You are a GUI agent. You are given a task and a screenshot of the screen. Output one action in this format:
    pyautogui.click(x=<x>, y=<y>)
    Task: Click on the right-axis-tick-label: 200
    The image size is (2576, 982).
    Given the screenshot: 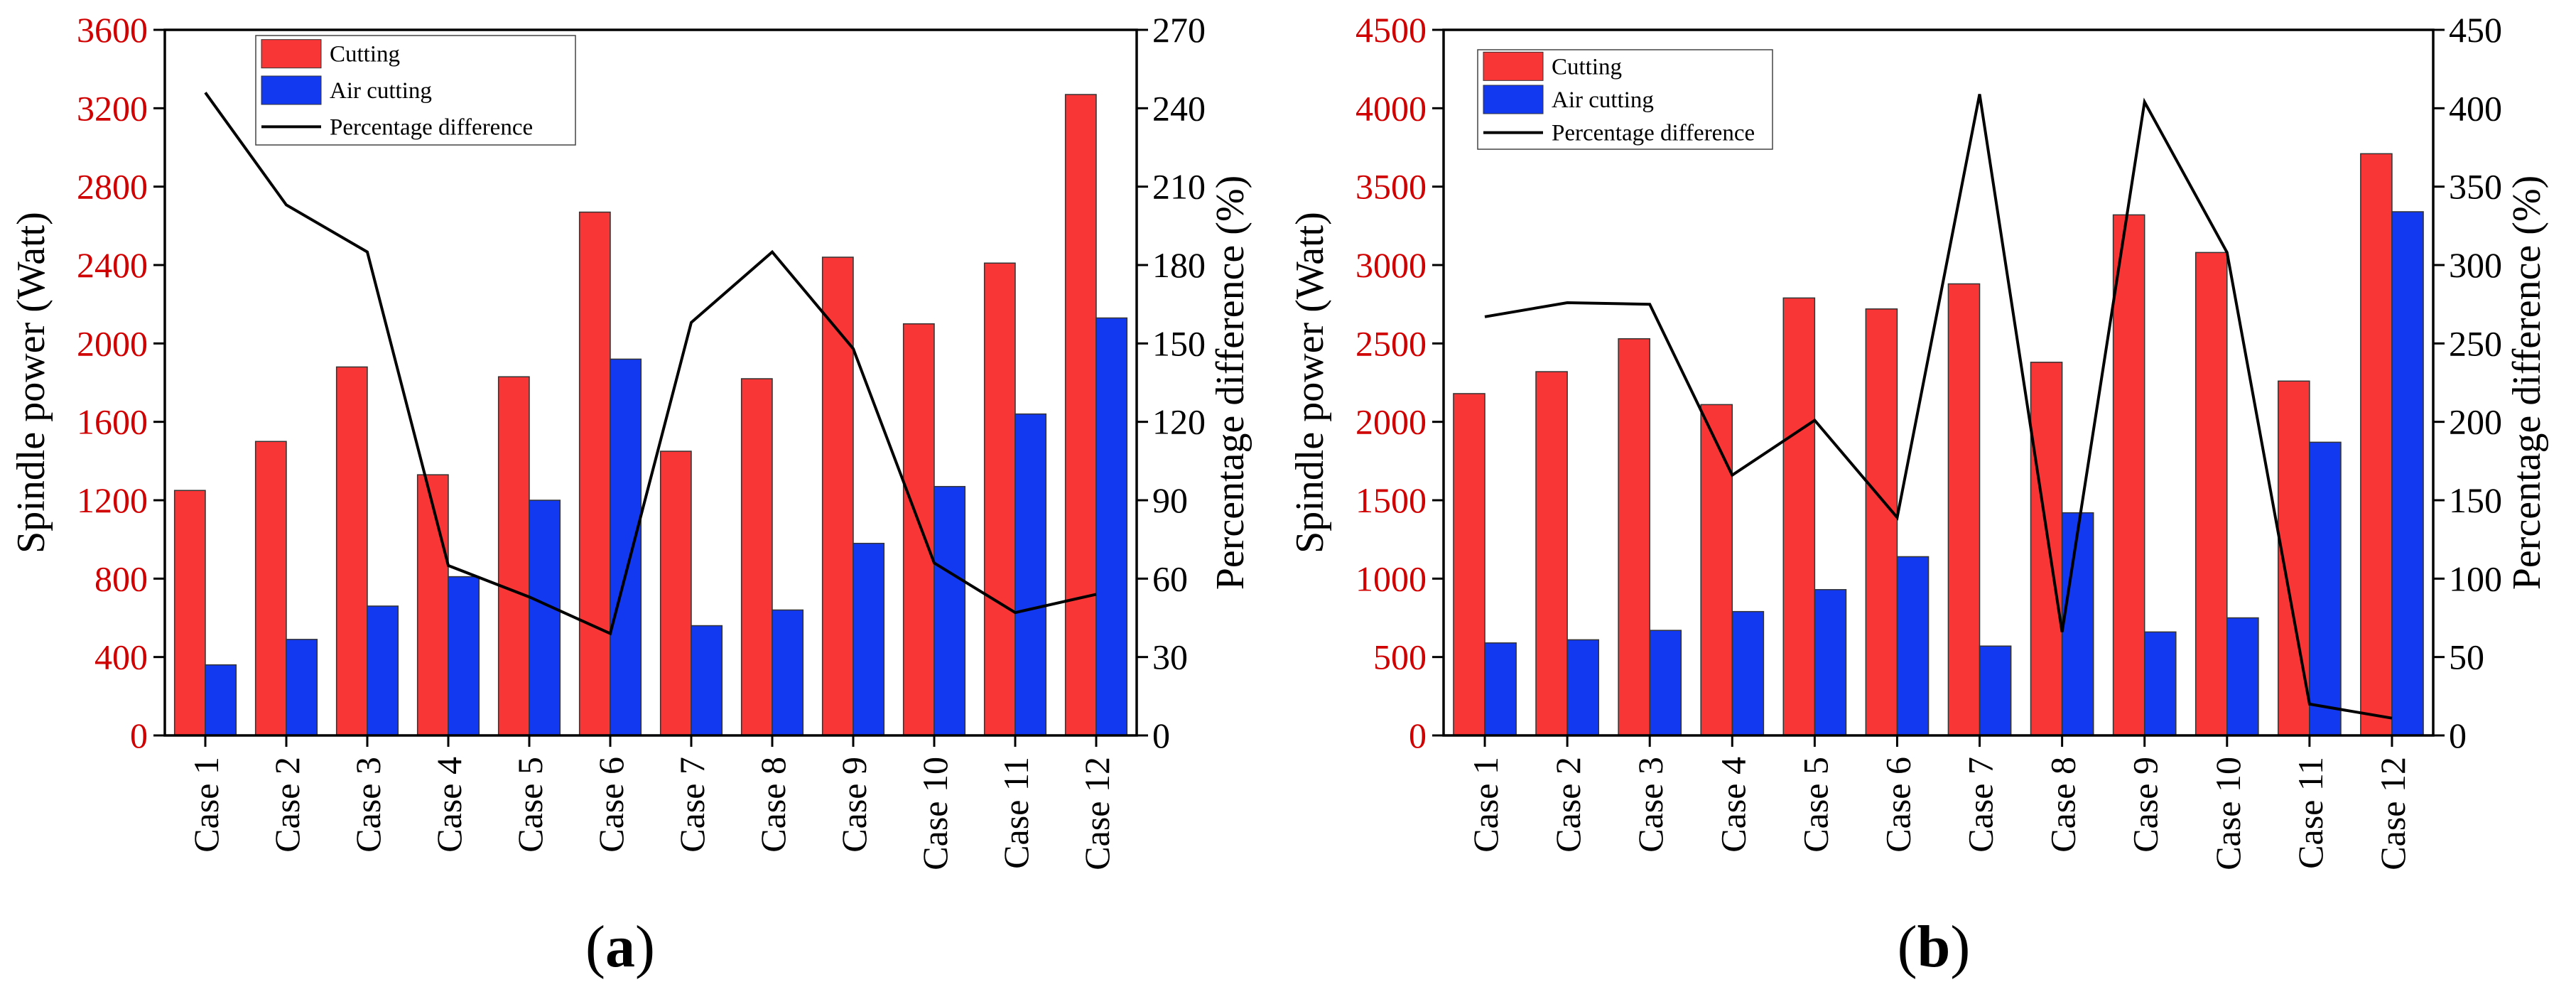 What is the action you would take?
    pyautogui.click(x=2475, y=422)
    